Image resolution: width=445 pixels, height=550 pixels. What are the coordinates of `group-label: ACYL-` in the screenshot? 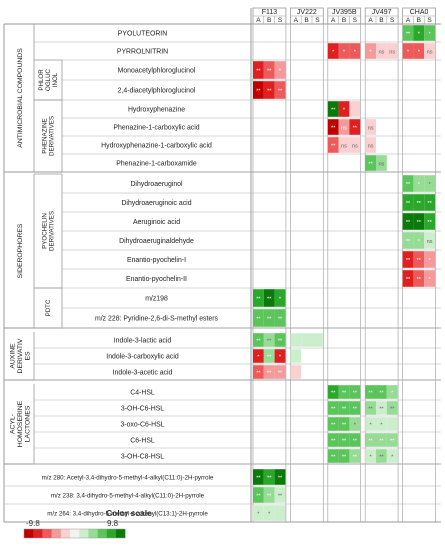 It's located at (13, 424).